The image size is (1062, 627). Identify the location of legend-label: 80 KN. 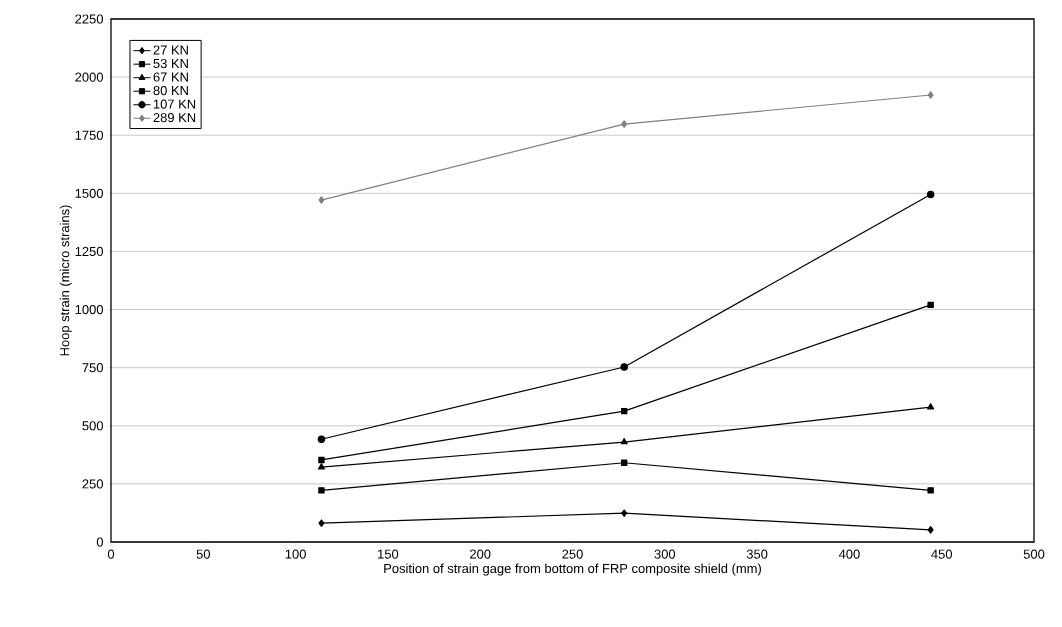
(170, 90).